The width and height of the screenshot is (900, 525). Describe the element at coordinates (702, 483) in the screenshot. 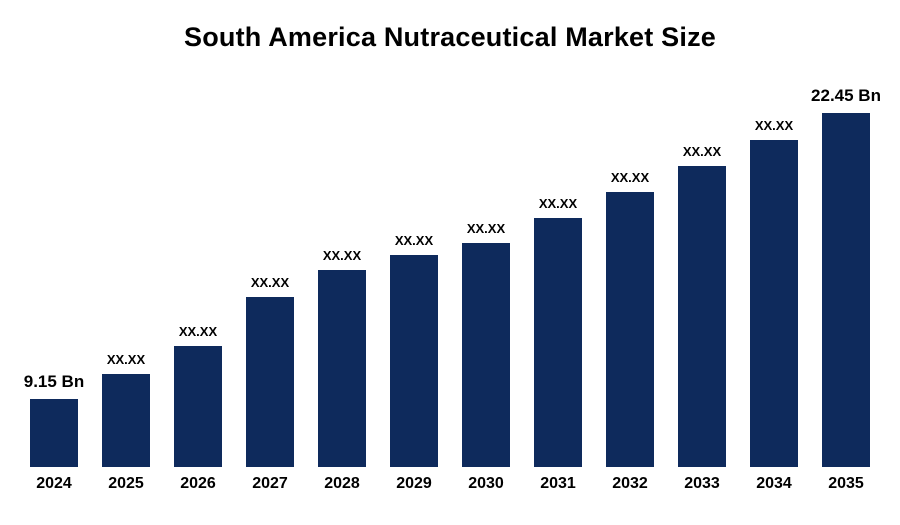

I see `x-axis-label: 2033` at that location.